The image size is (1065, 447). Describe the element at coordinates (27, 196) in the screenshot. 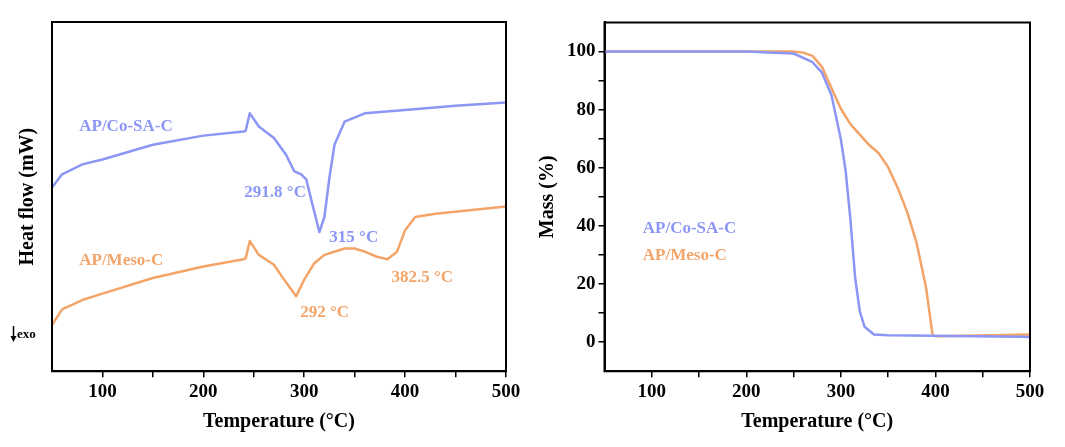

I see `y-axis-title: Heat flow (mW)` at that location.